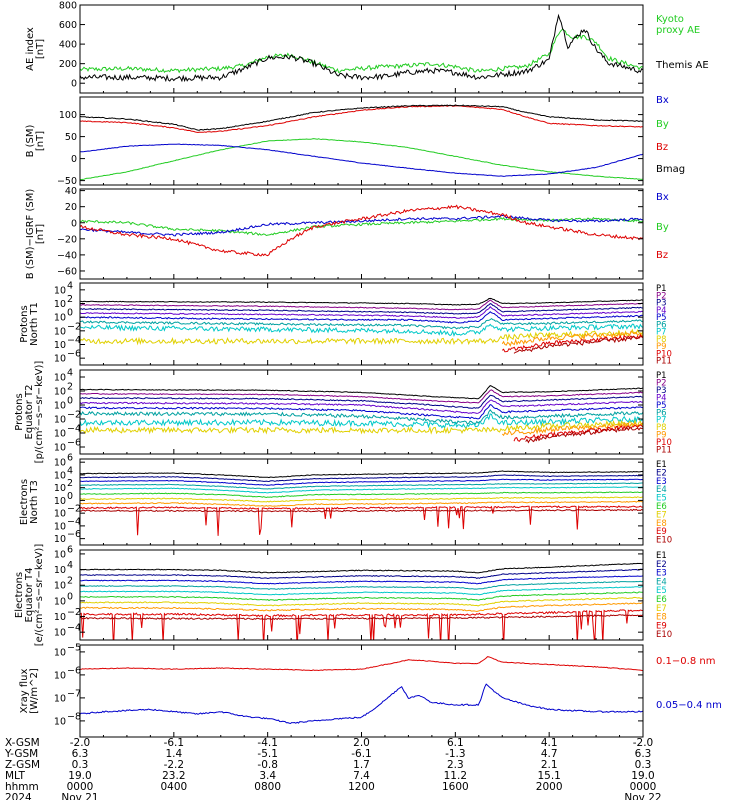 The width and height of the screenshot is (750, 800). I want to click on ephemeris-value: 1200, so click(361, 787).